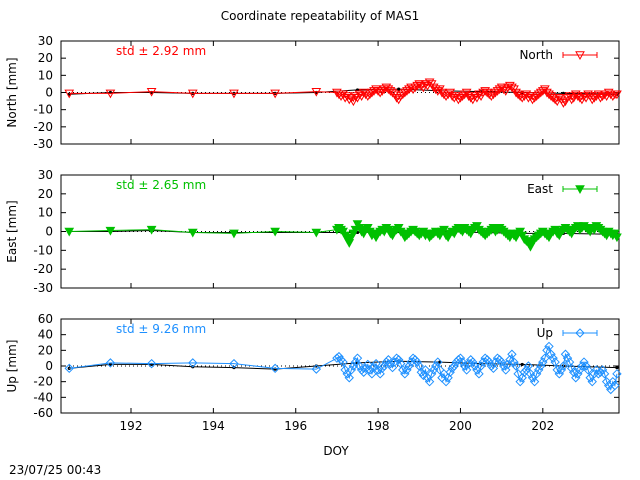 The height and width of the screenshot is (480, 640). Describe the element at coordinates (49, 93) in the screenshot. I see `y-tick-label: 0` at that location.